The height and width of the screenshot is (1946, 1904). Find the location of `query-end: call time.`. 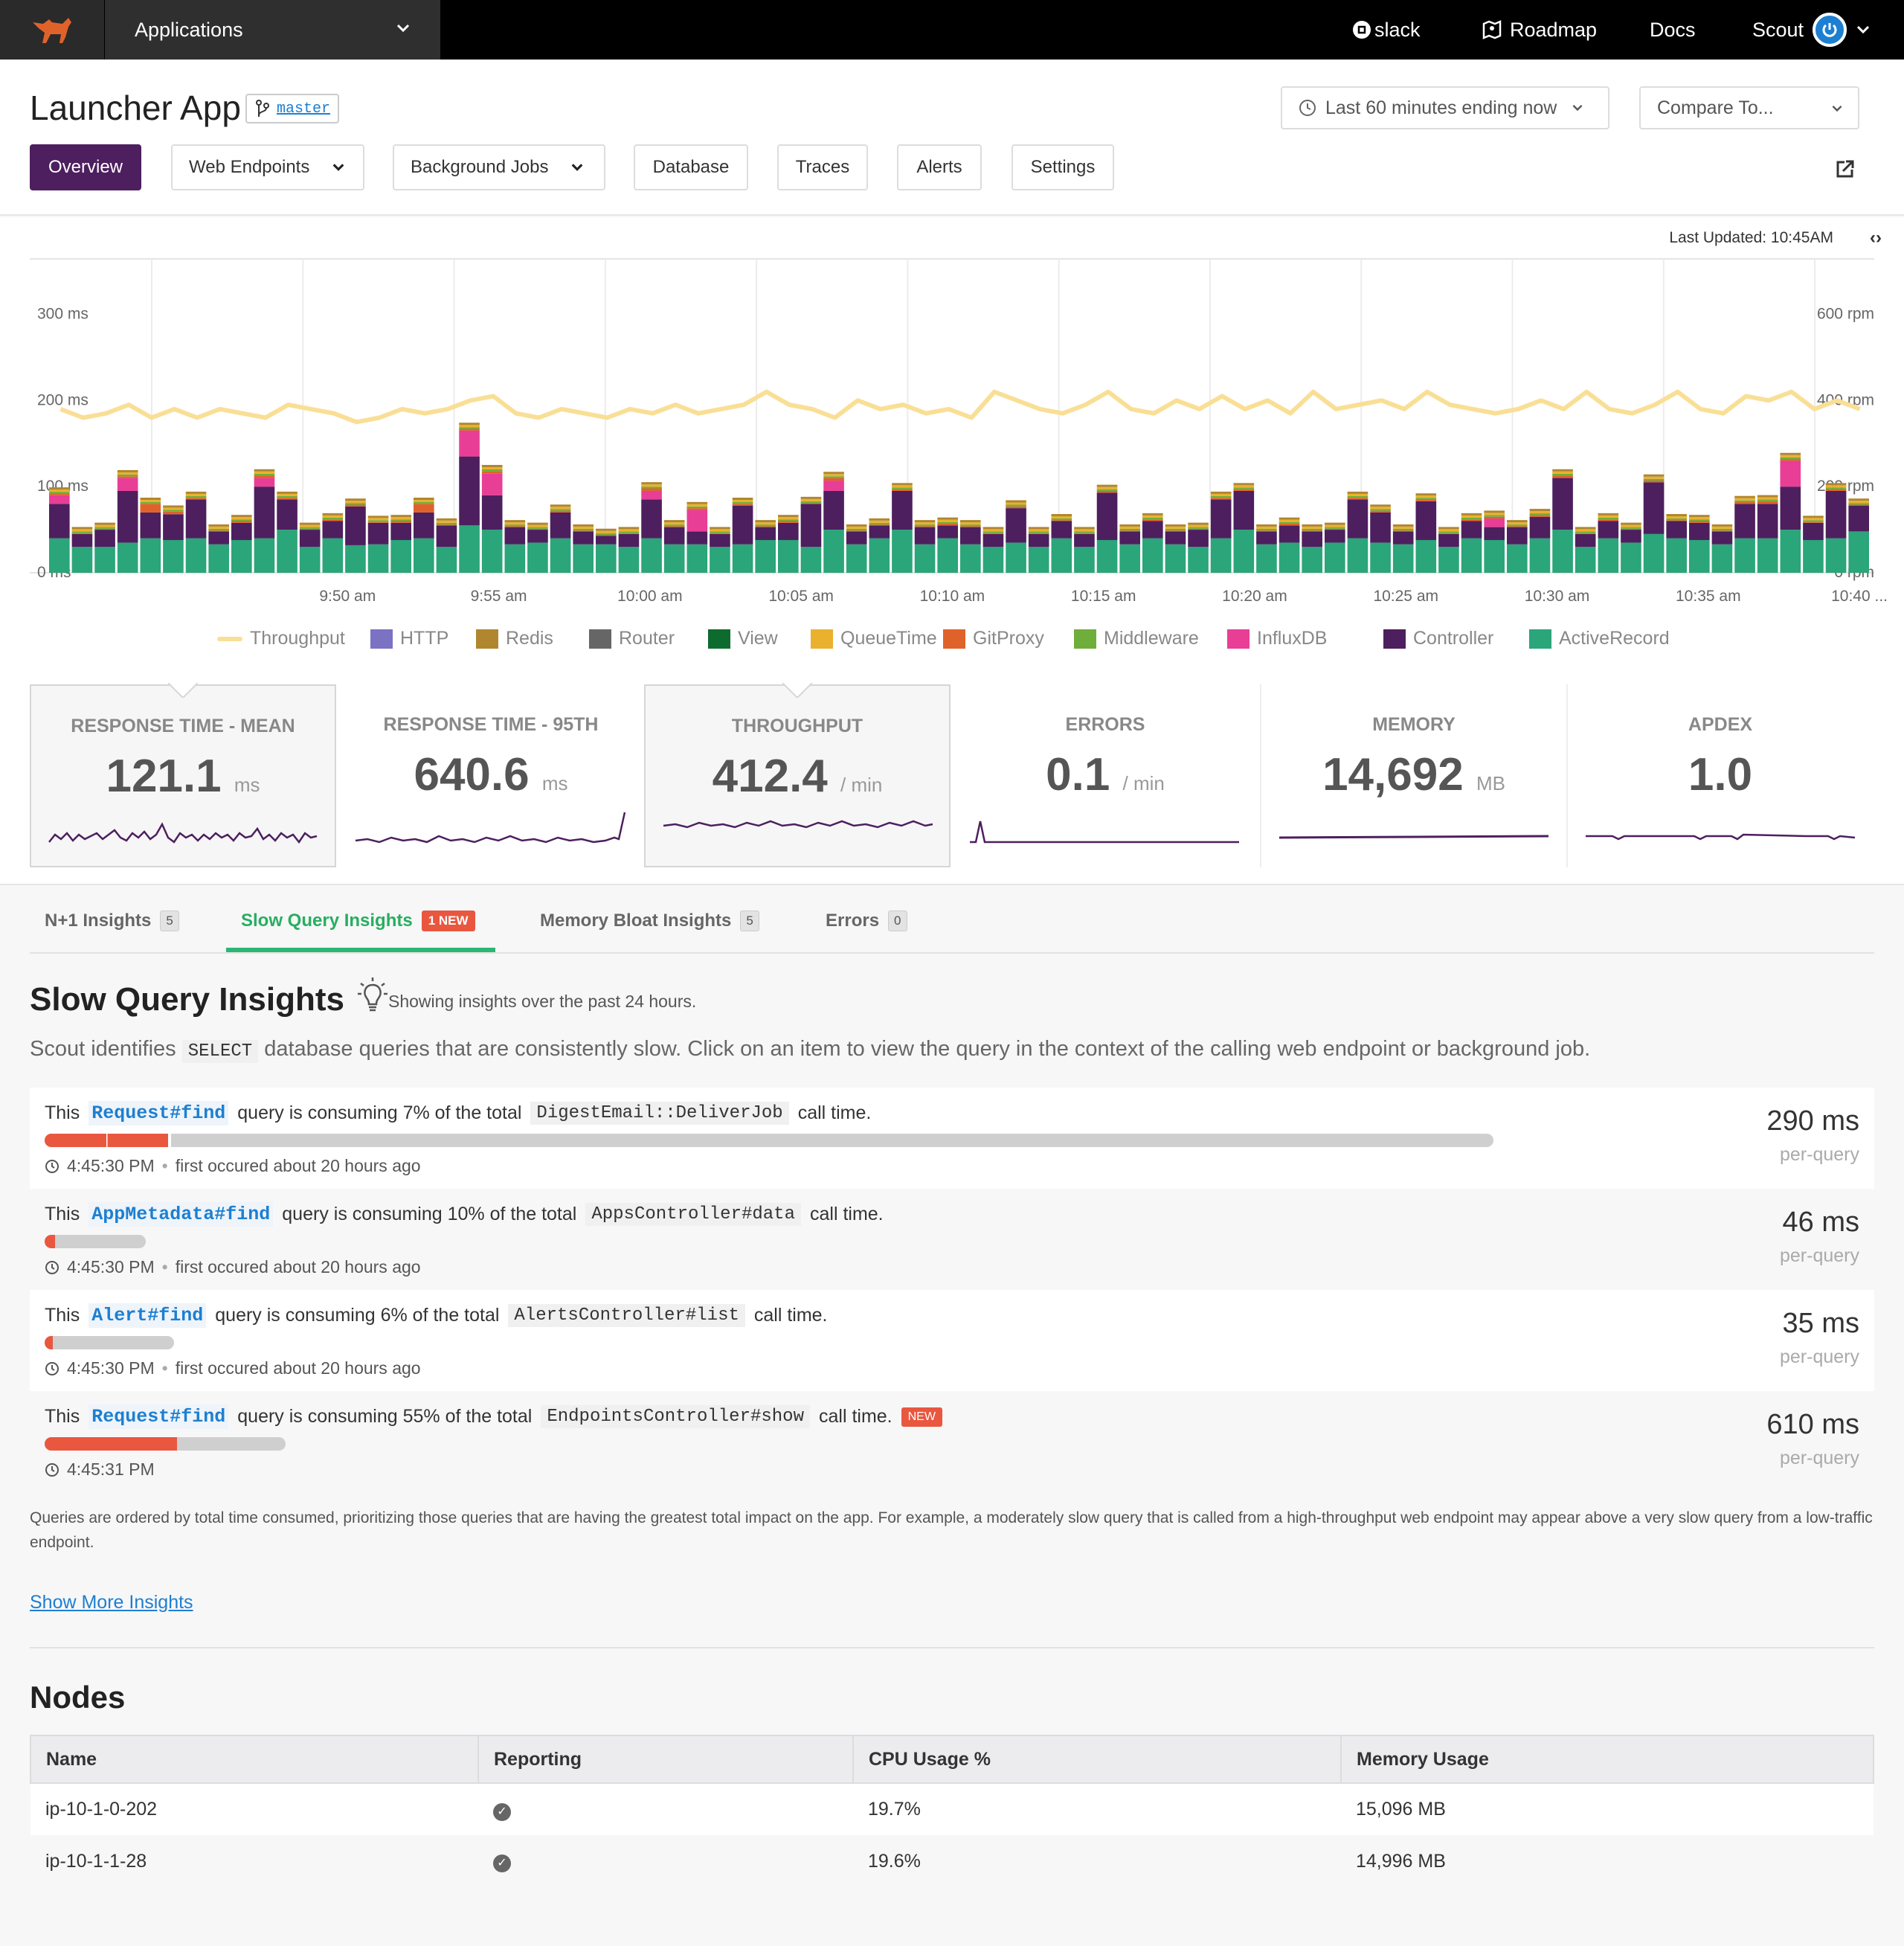

query-end: call time. is located at coordinates (790, 1315).